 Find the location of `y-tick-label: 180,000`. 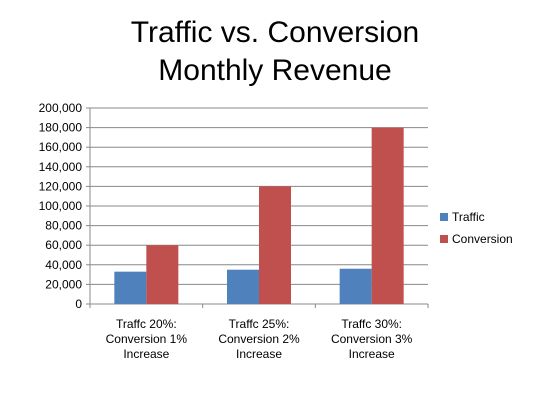

y-tick-label: 180,000 is located at coordinates (61, 128).